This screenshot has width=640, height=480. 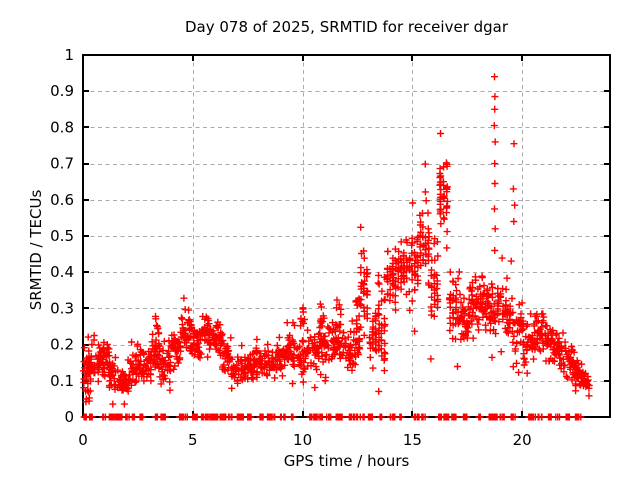 What do you see at coordinates (62, 127) in the screenshot?
I see `y-tick-label: 0.8` at bounding box center [62, 127].